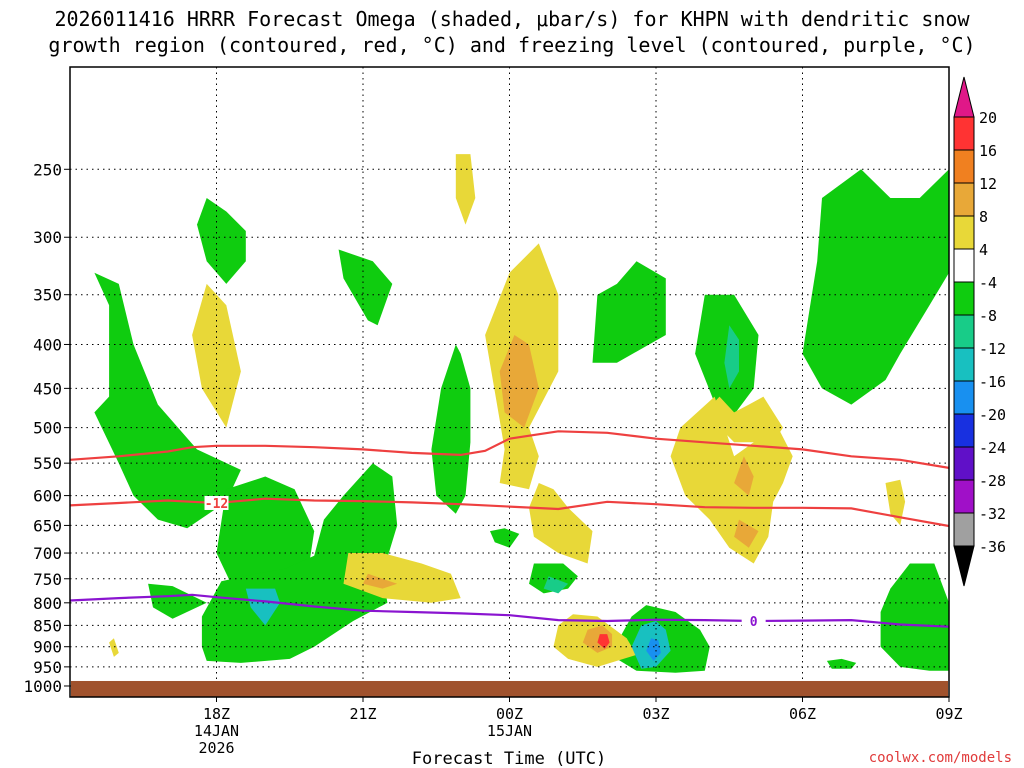 This screenshot has width=1024, height=768. I want to click on shade-yellow-upper-thin, so click(216, 355).